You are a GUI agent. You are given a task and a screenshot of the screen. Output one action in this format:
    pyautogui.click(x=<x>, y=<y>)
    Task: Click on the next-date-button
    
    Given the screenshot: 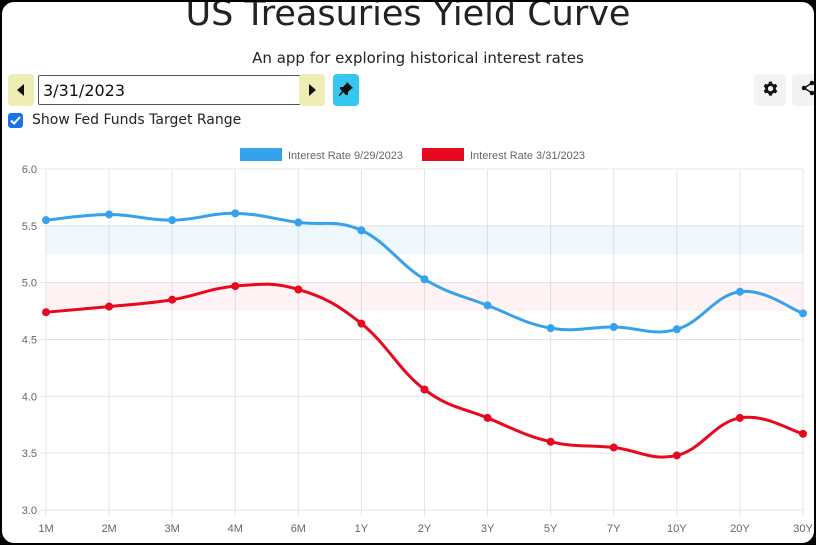 What is the action you would take?
    pyautogui.click(x=312, y=90)
    